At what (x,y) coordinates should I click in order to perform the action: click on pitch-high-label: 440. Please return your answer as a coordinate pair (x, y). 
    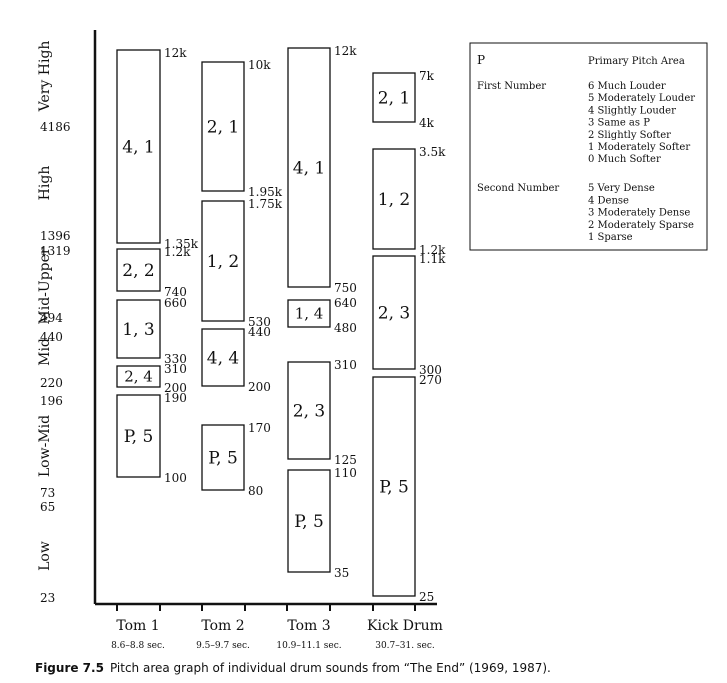
    Looking at the image, I should click on (259, 332).